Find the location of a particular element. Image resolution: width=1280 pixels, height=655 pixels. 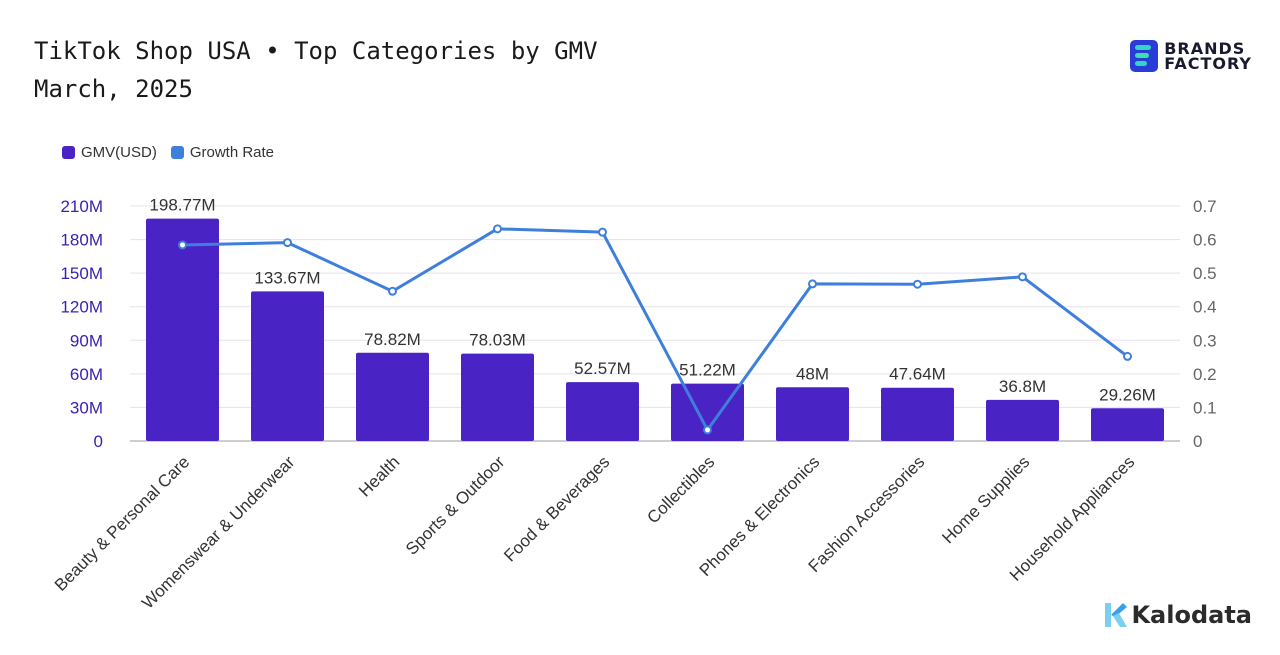

legend-item-gmv: GMV(USD) is located at coordinates (109, 152).